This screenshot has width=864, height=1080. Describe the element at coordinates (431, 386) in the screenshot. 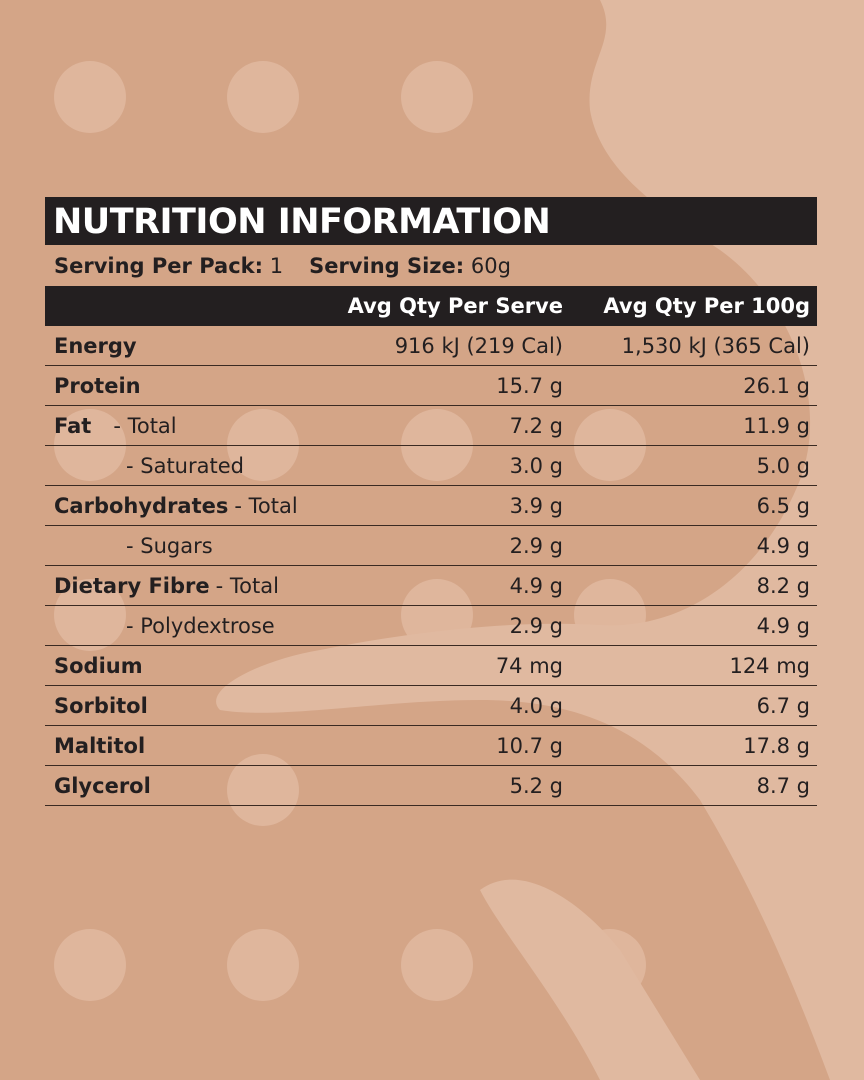

I see `table-row: Protein 15.7 g 26.1 g` at that location.